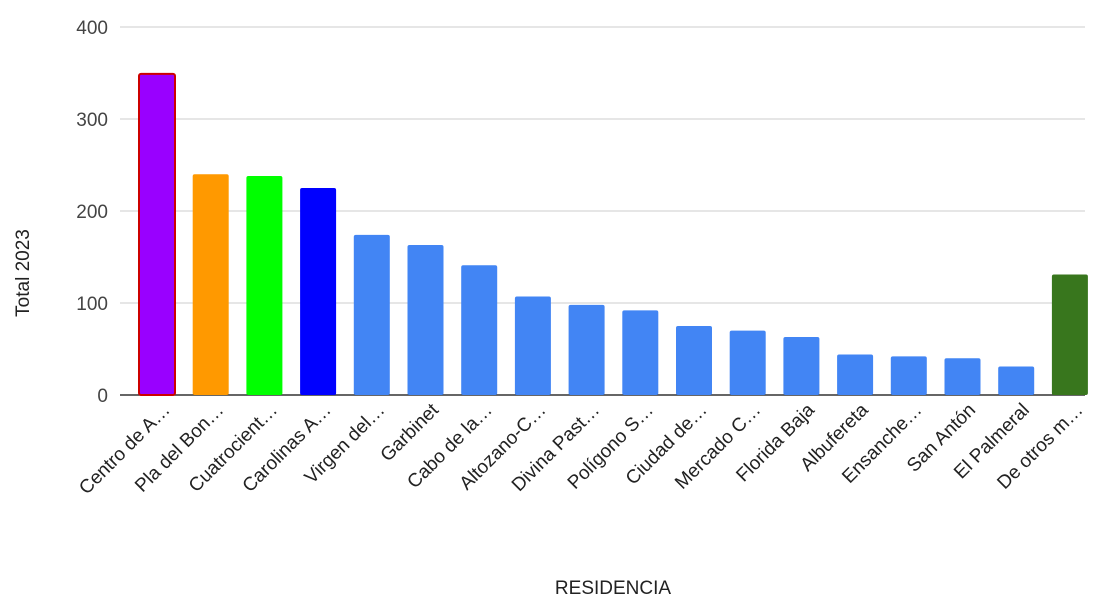 This screenshot has width=1099, height=597. I want to click on y-tick-label: 200, so click(92, 212).